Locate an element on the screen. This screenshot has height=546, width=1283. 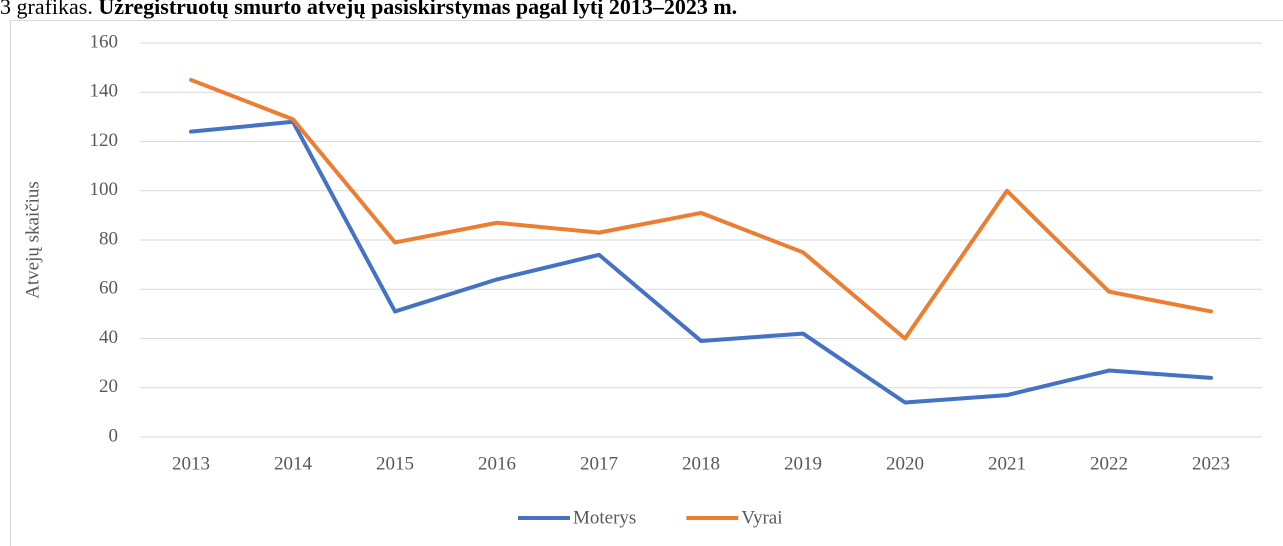
legend-label: Vyrai is located at coordinates (761, 517).